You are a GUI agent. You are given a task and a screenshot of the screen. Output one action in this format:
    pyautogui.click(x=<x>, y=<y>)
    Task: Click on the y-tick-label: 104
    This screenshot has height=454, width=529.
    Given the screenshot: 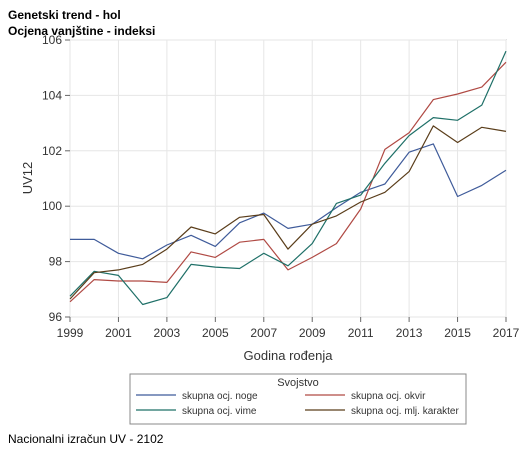 What is the action you would take?
    pyautogui.click(x=52, y=95)
    